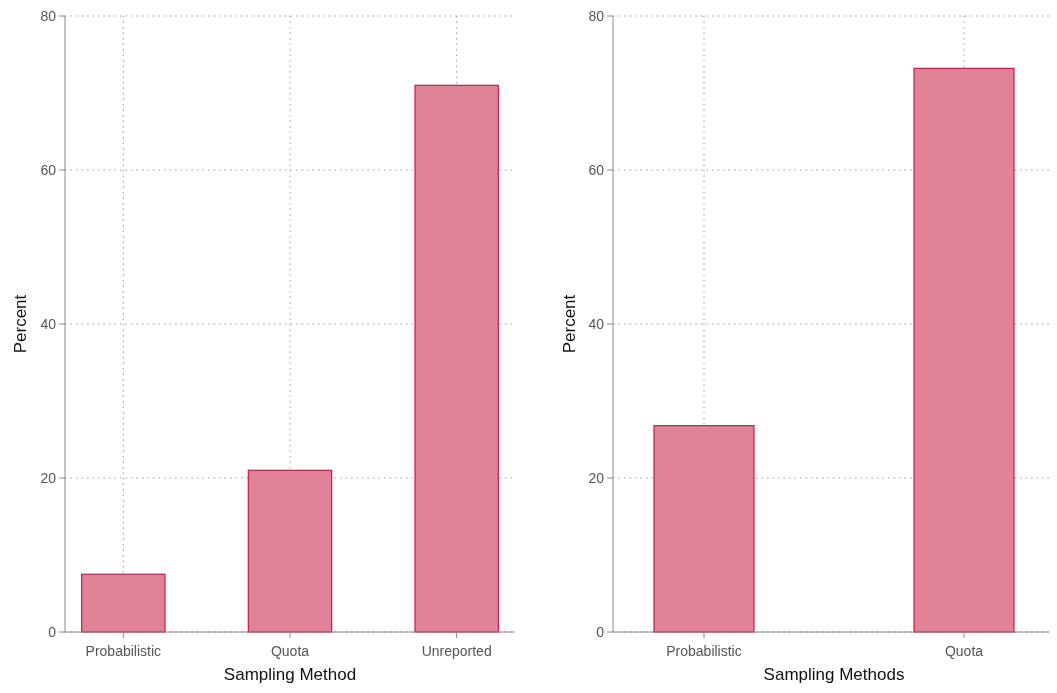 The image size is (1057, 693). What do you see at coordinates (456, 651) in the screenshot?
I see `x-tick-label: Unreported` at bounding box center [456, 651].